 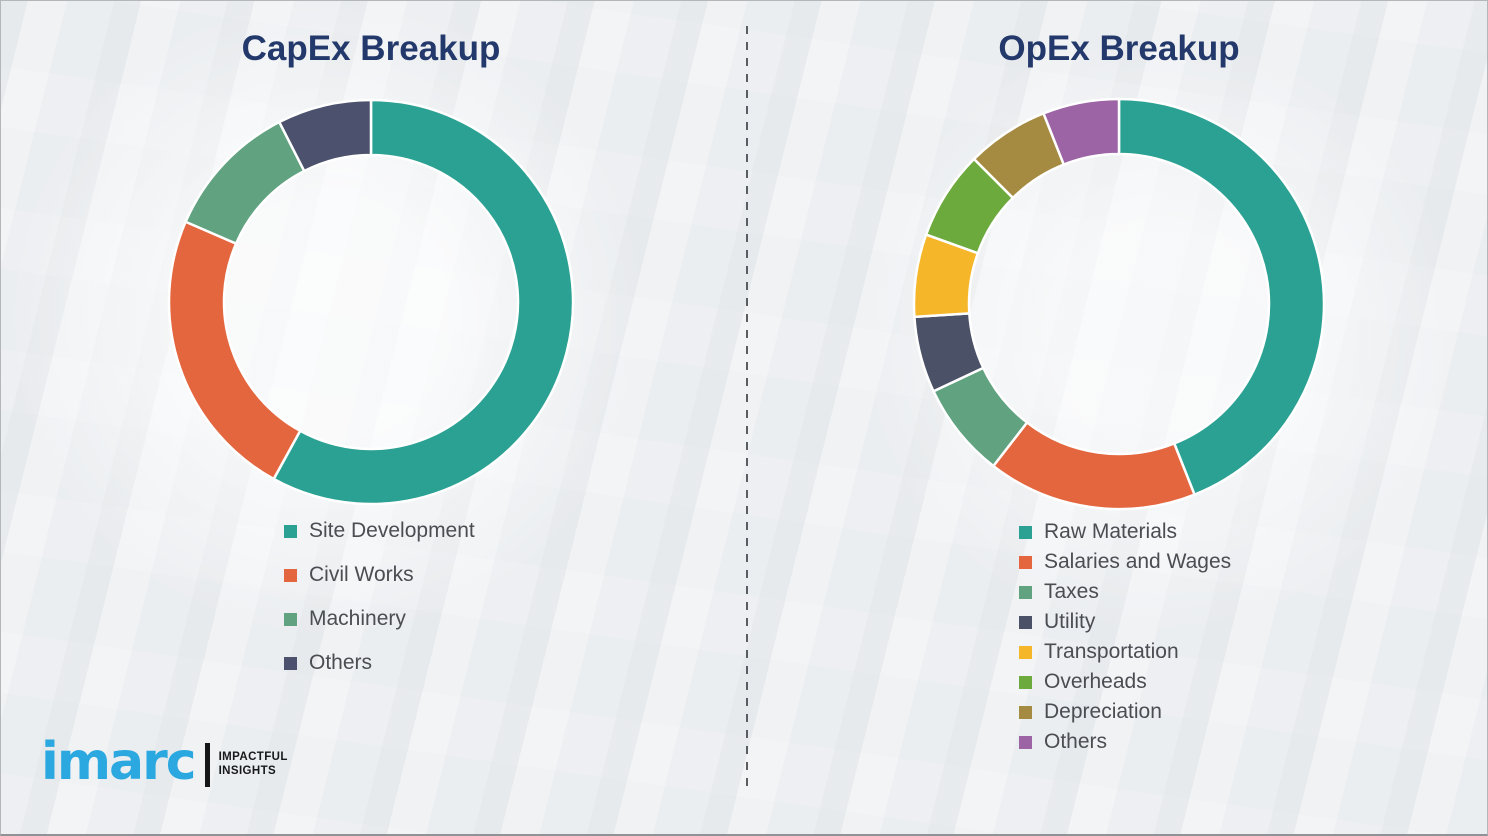 I want to click on legend-label-depreciation: Depreciation, so click(x=1103, y=711).